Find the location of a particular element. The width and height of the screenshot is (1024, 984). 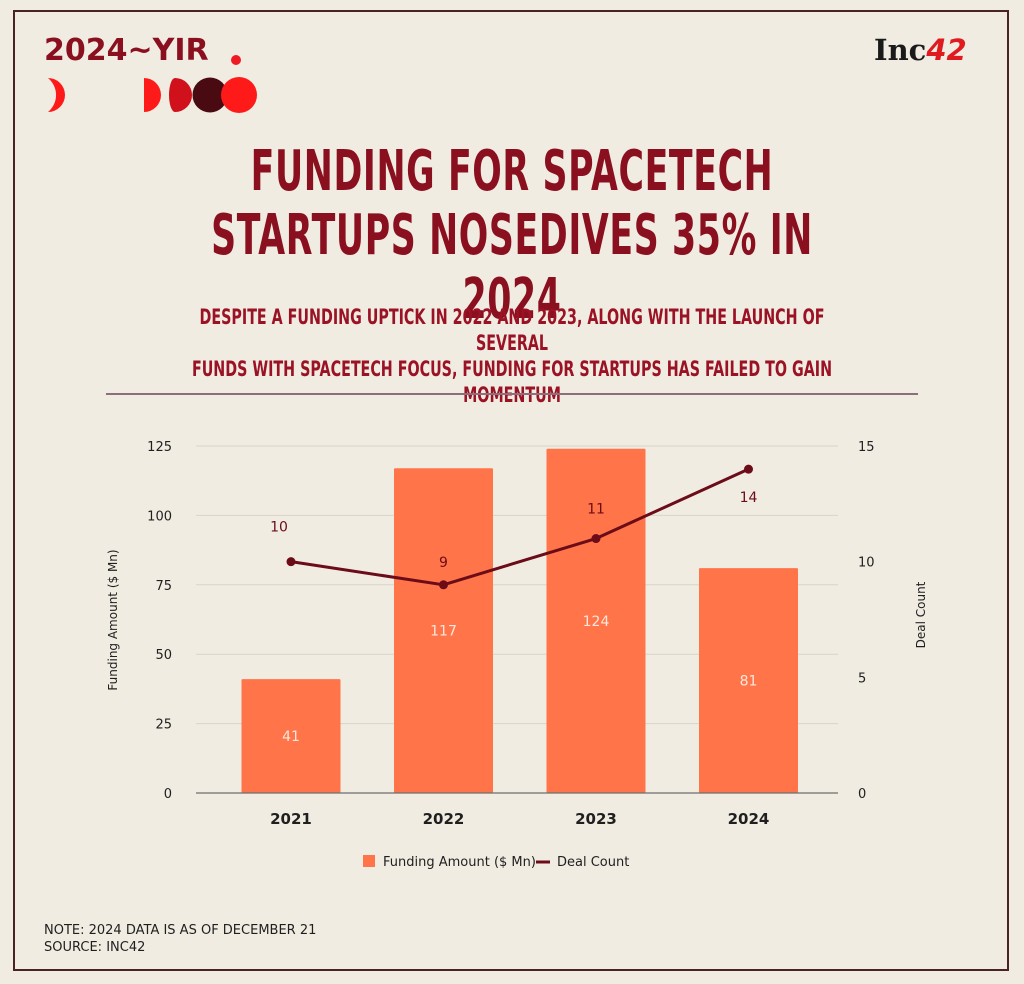

bar-2021 is located at coordinates (291, 736).